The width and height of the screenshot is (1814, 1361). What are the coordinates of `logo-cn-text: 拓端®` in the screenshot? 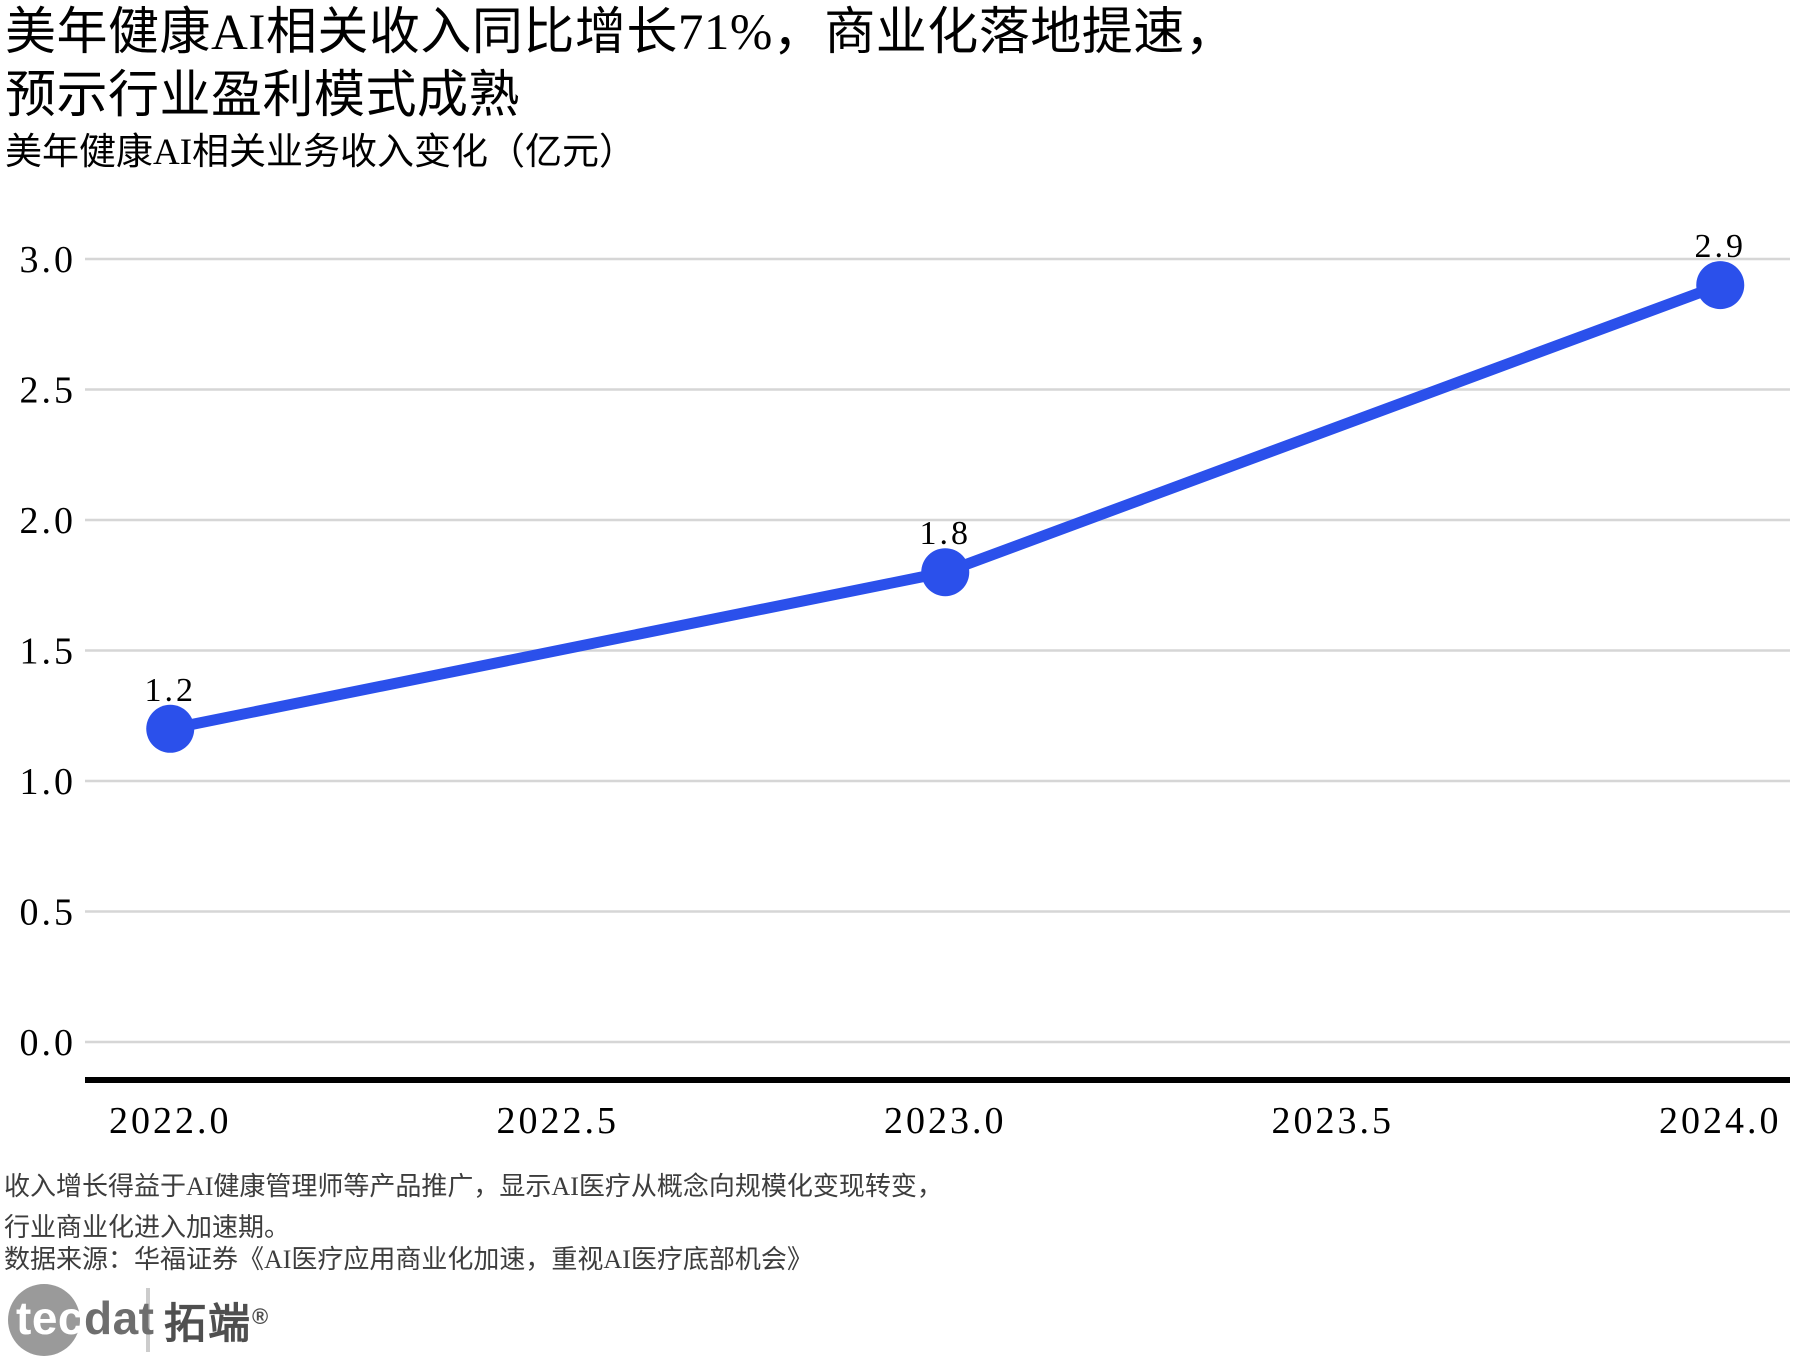 It's located at (217, 1320).